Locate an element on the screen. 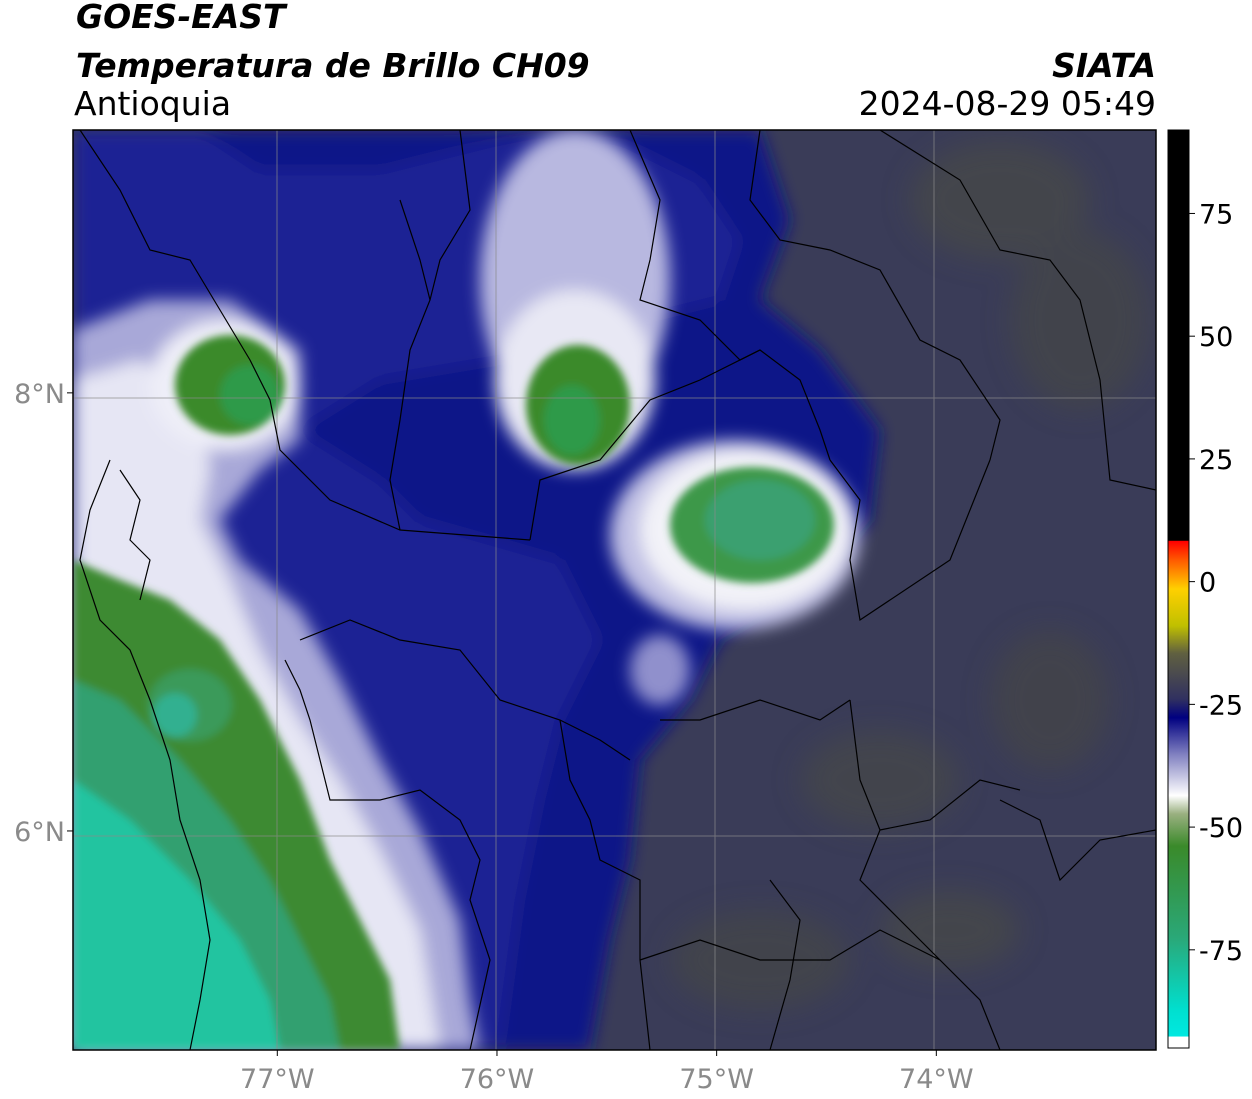 The height and width of the screenshot is (1099, 1252). lon-tick-label: 75°W is located at coordinates (716, 1079).